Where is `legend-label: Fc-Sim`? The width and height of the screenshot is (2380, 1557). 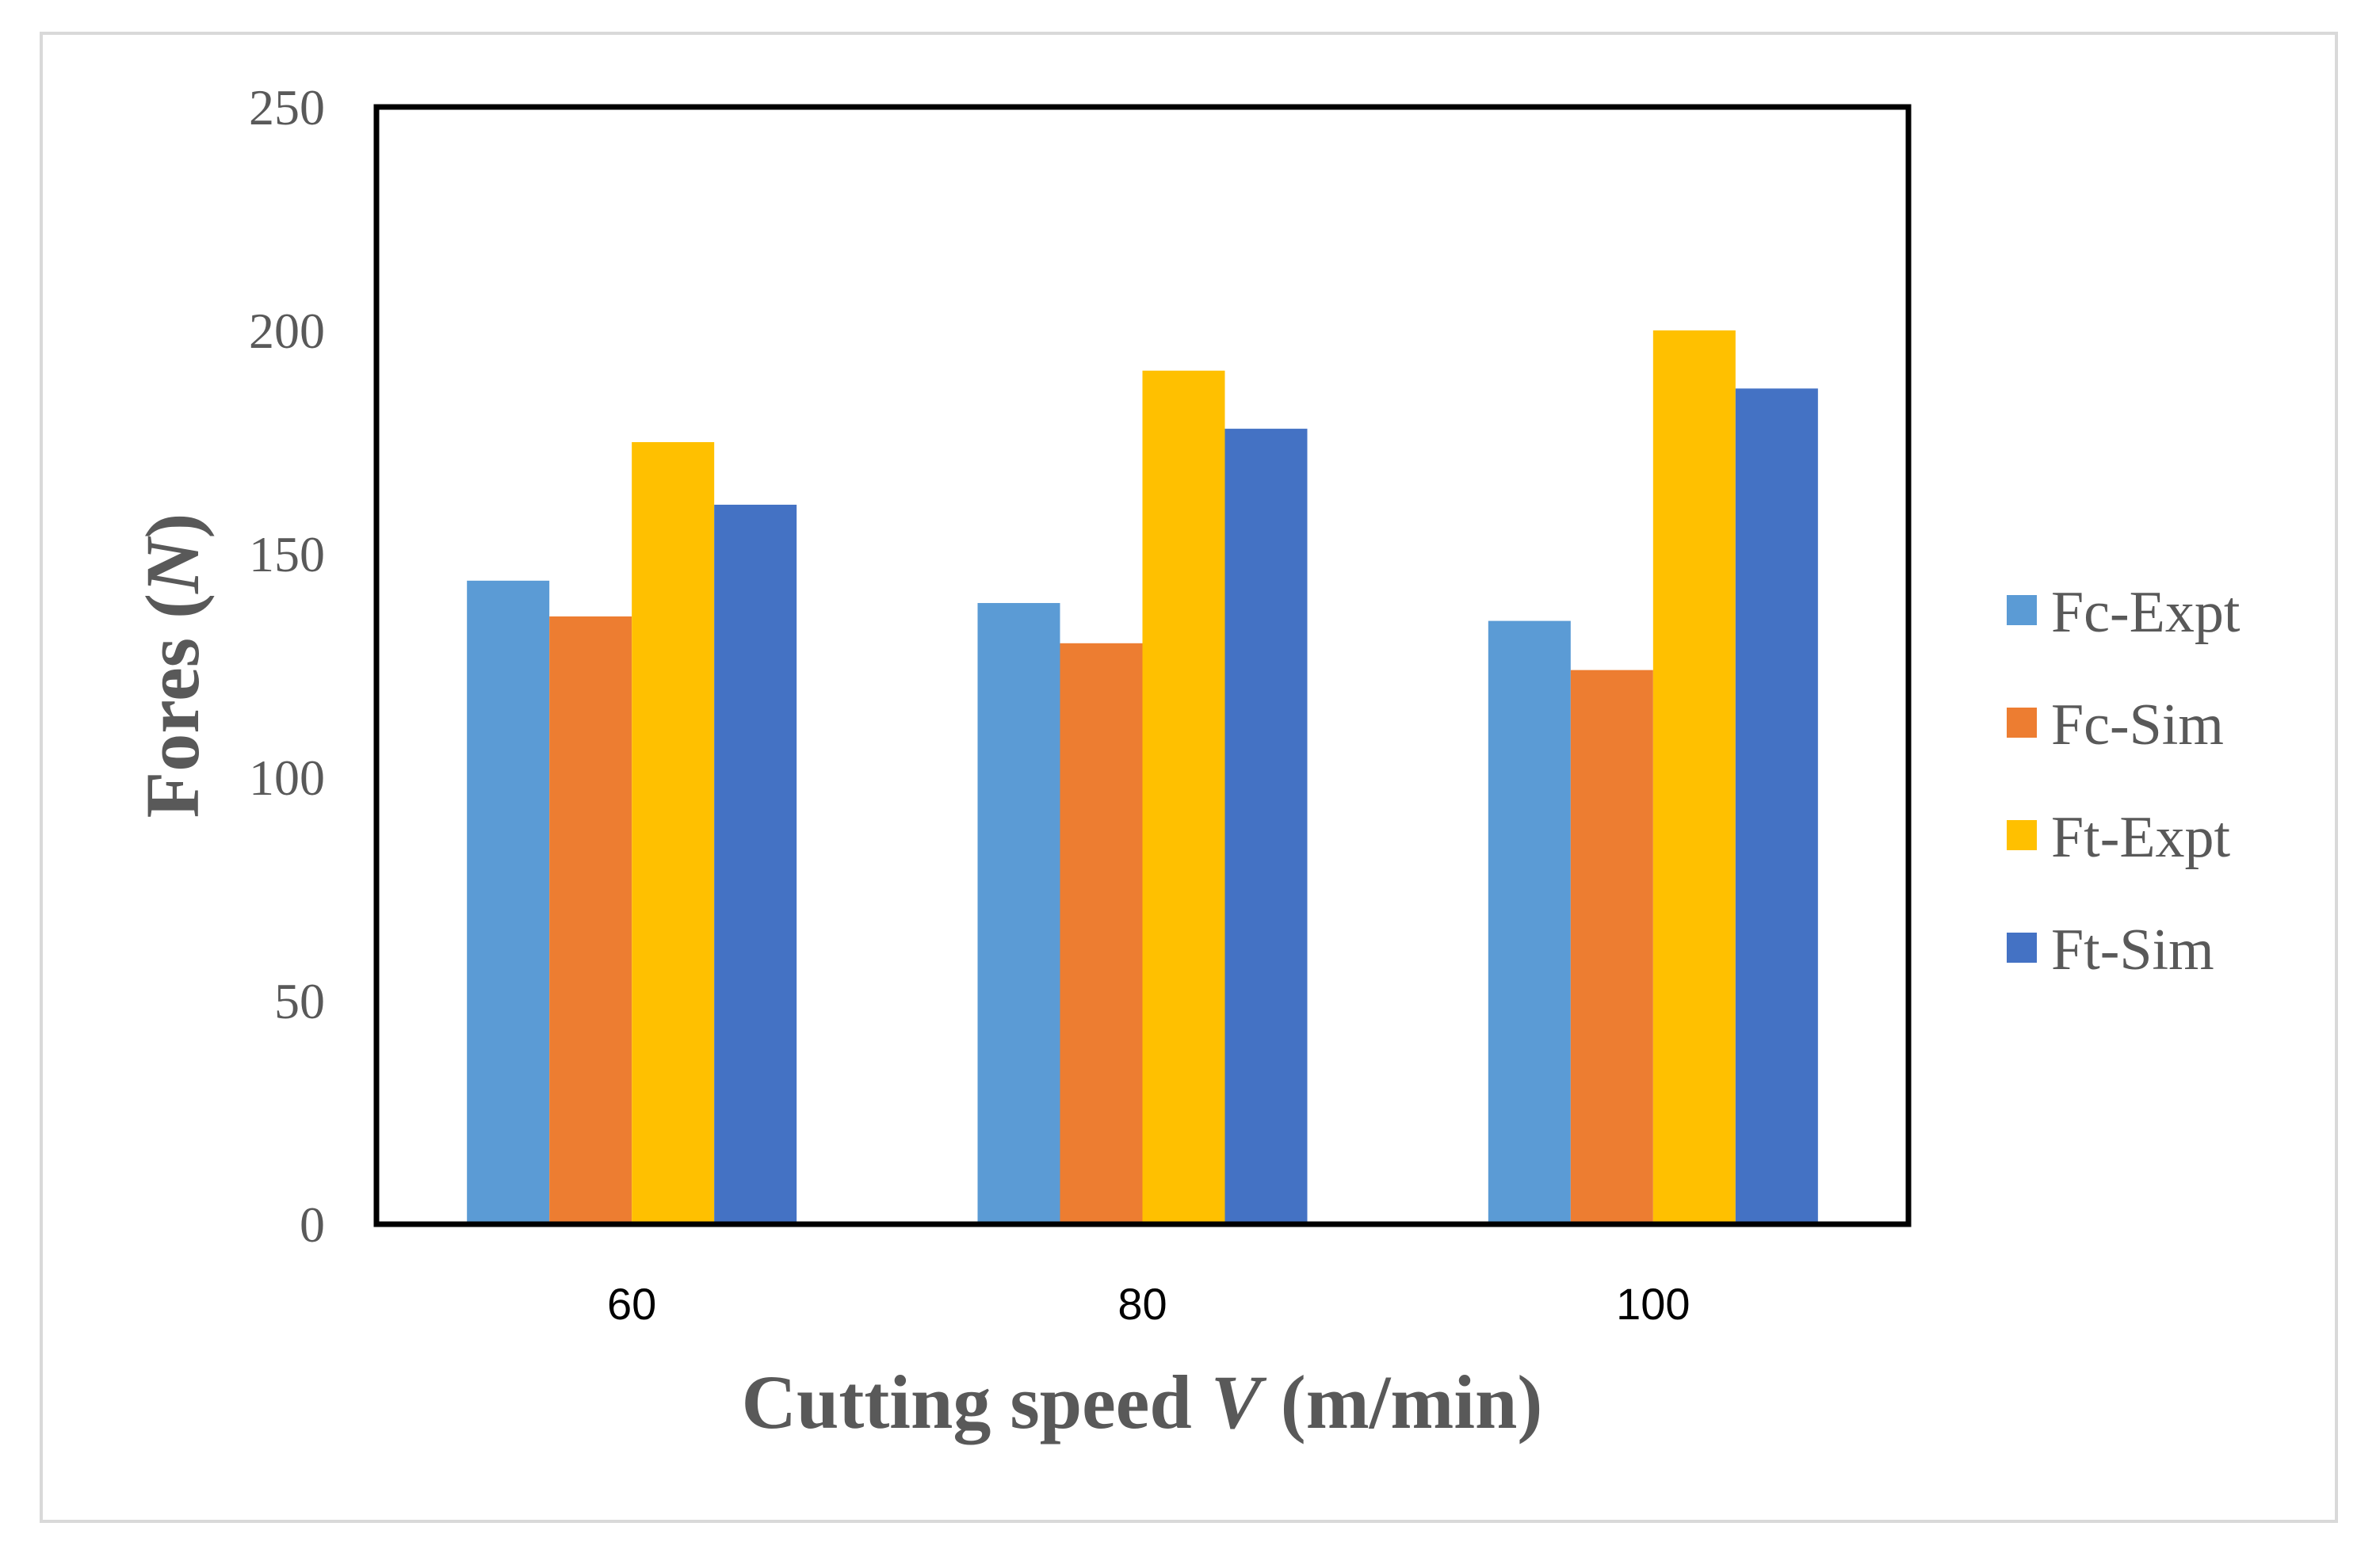
legend-label: Fc-Sim is located at coordinates (2137, 725).